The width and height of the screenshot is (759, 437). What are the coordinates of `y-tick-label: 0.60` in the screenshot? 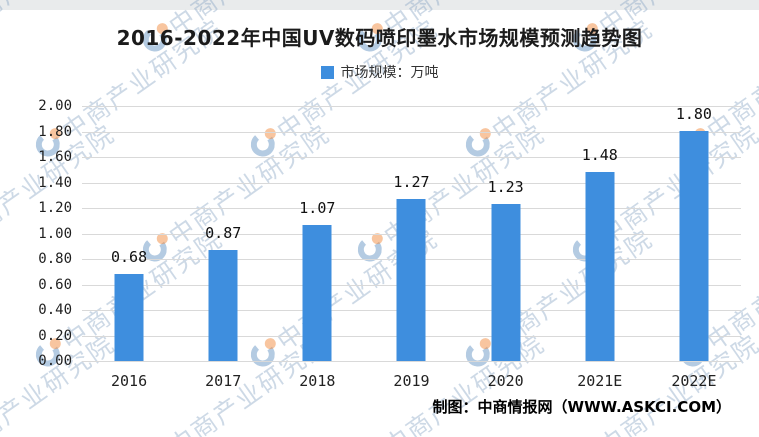 It's located at (55, 284).